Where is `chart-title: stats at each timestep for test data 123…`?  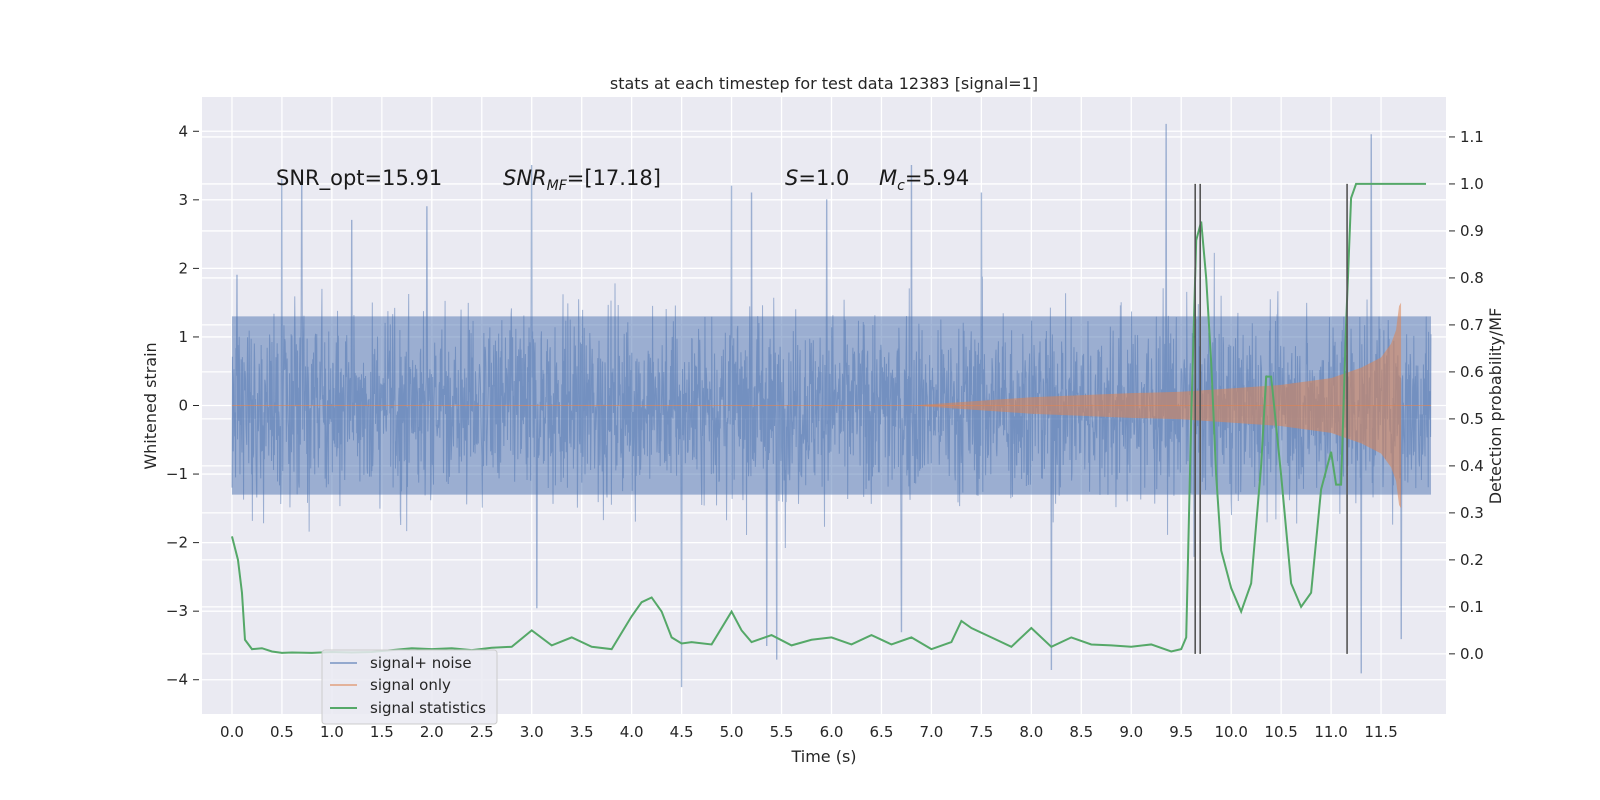
chart-title: stats at each timestep for test data 123… is located at coordinates (824, 83).